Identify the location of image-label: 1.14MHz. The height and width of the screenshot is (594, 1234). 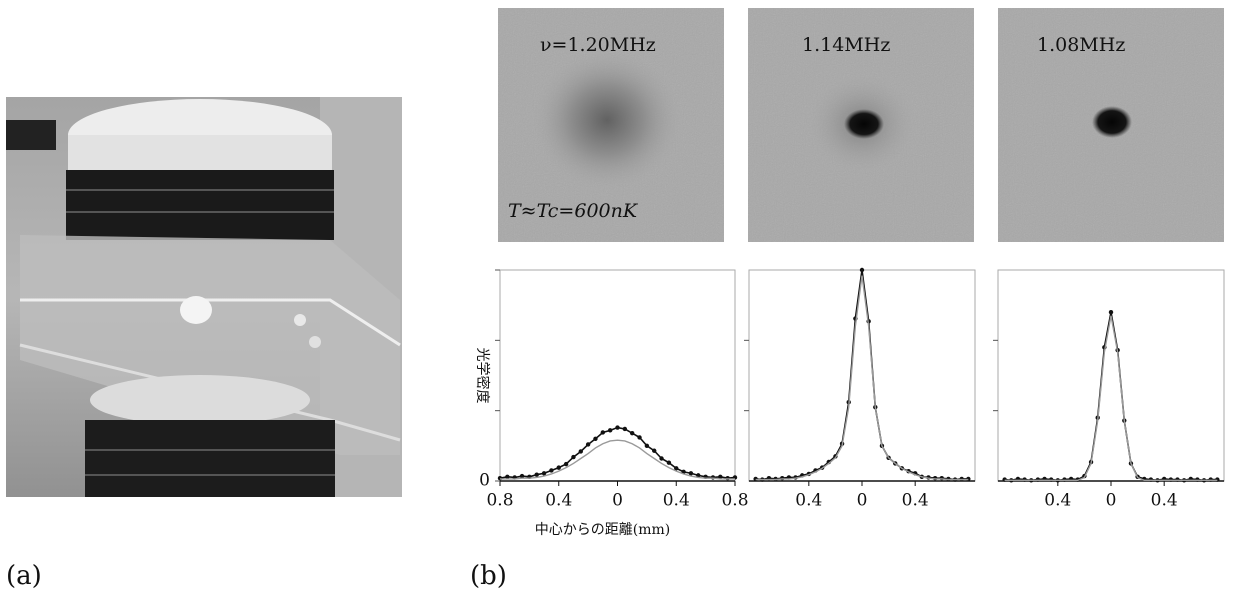
(846, 45).